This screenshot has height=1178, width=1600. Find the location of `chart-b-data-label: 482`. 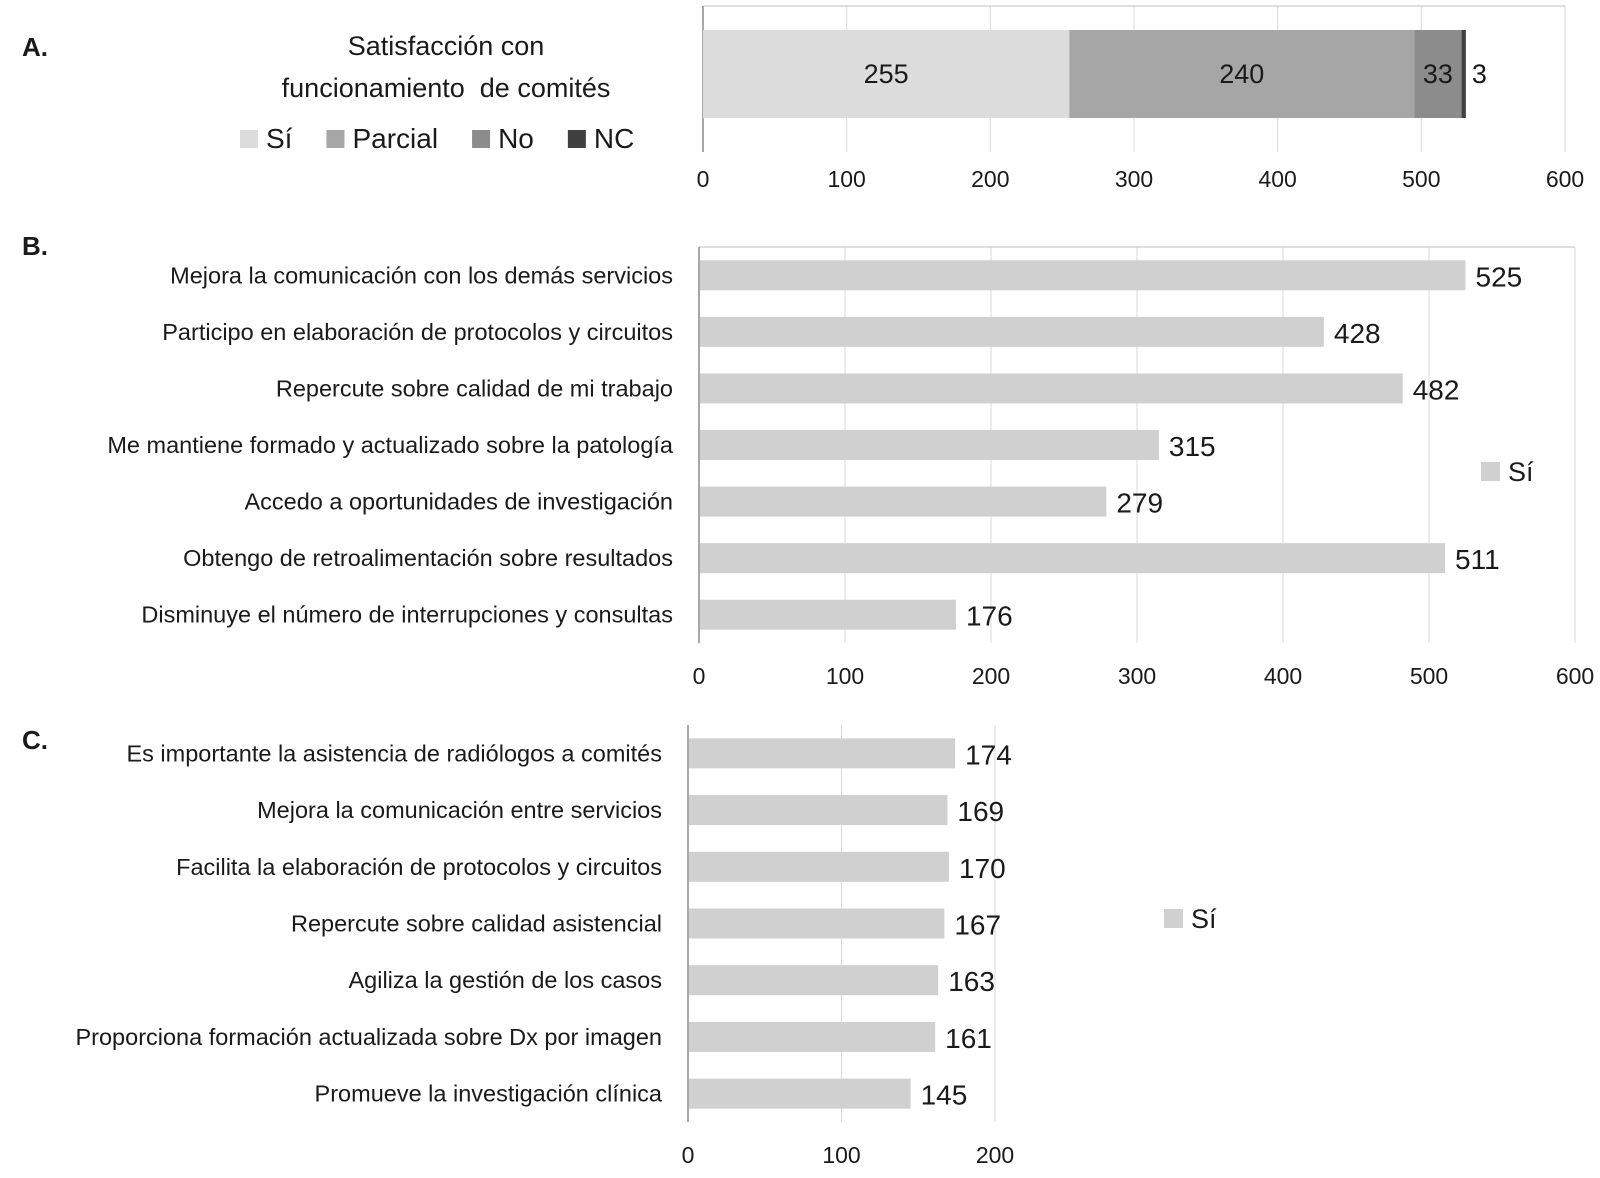

chart-b-data-label: 482 is located at coordinates (1436, 389).